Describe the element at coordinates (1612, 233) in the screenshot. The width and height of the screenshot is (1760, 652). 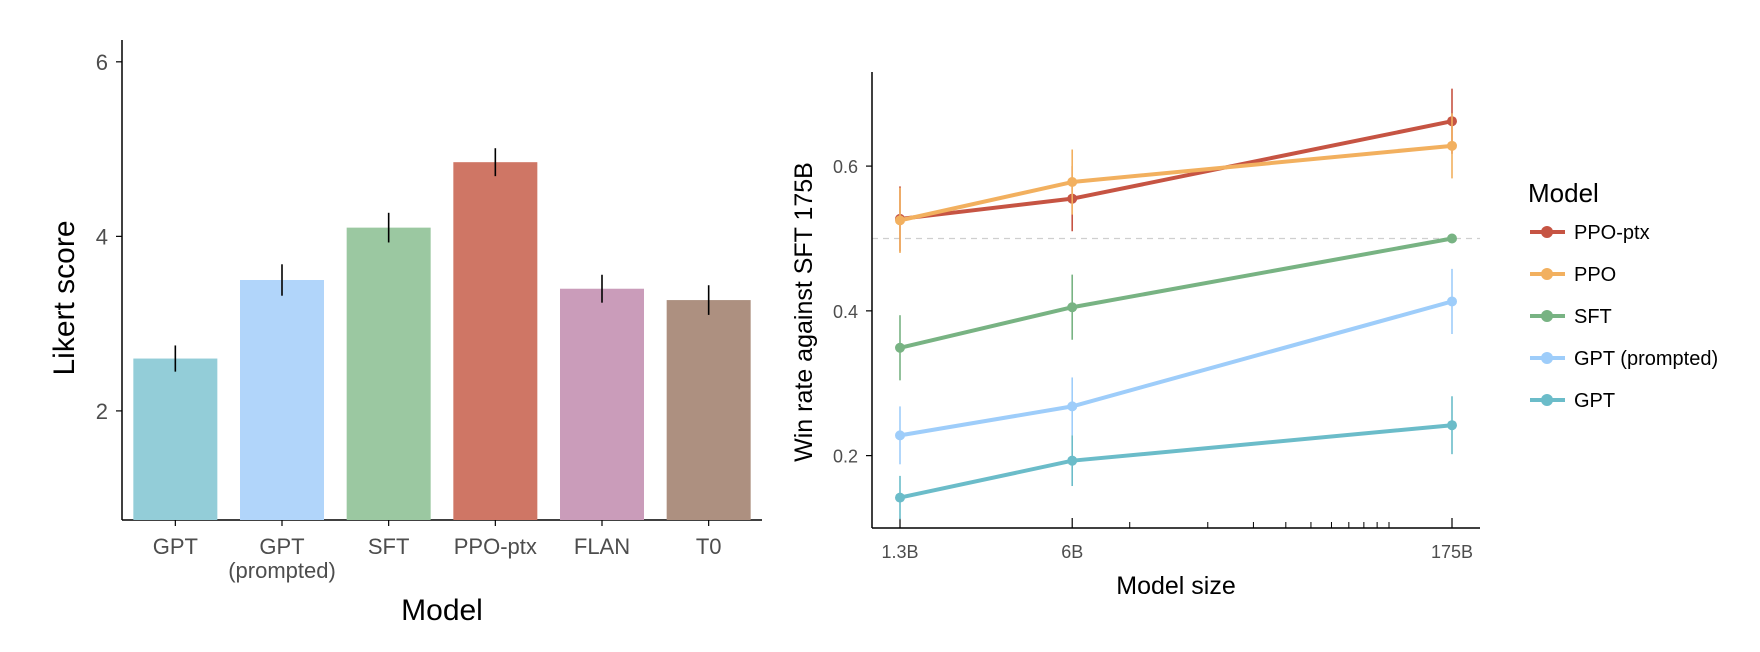
I see `legend-label: PPO-ptx` at that location.